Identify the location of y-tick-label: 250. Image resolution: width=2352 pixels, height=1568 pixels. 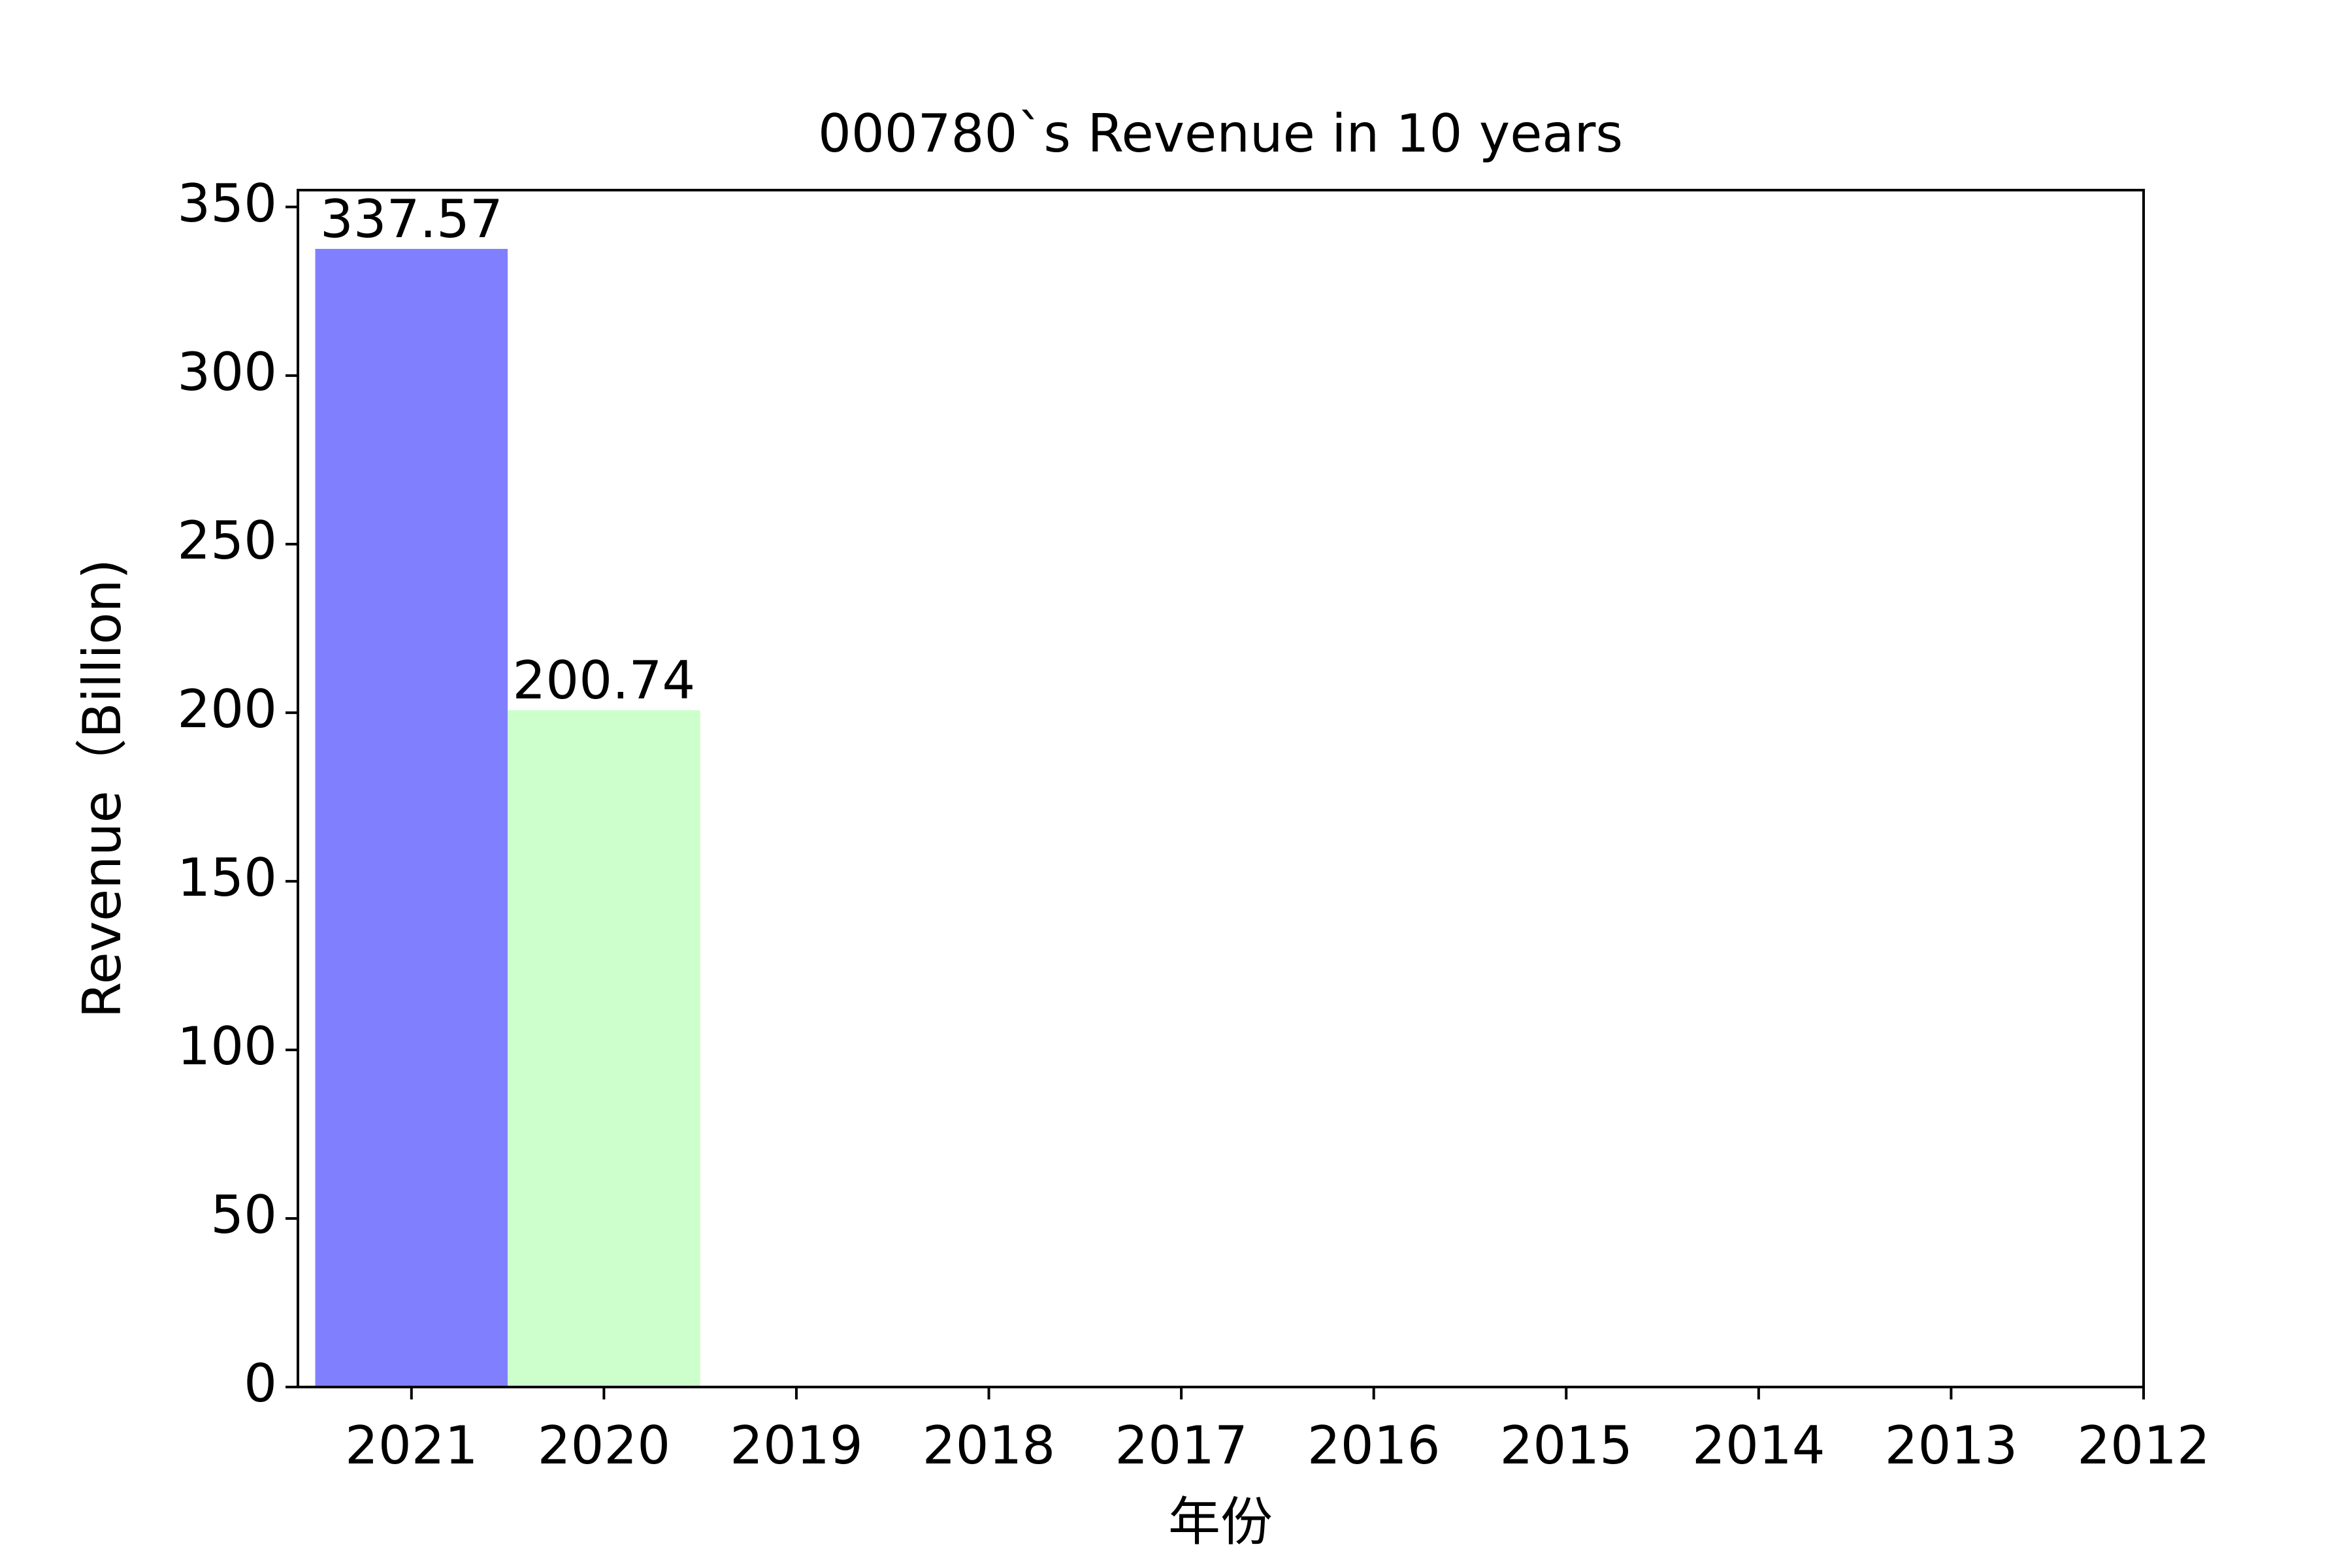
(227, 540).